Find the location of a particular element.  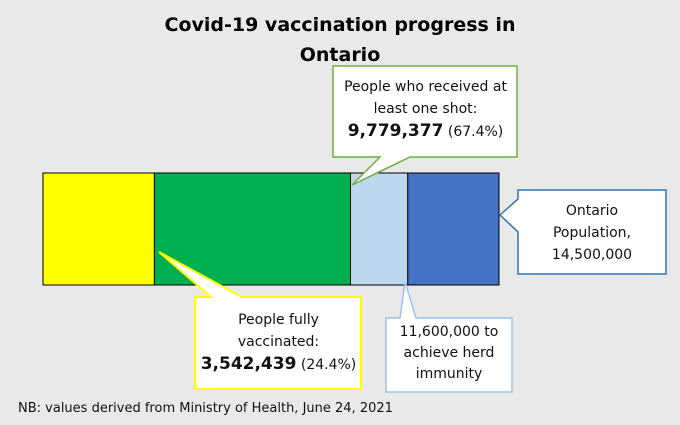

callout-one-shot-line2: least one shot: is located at coordinates (425, 109).